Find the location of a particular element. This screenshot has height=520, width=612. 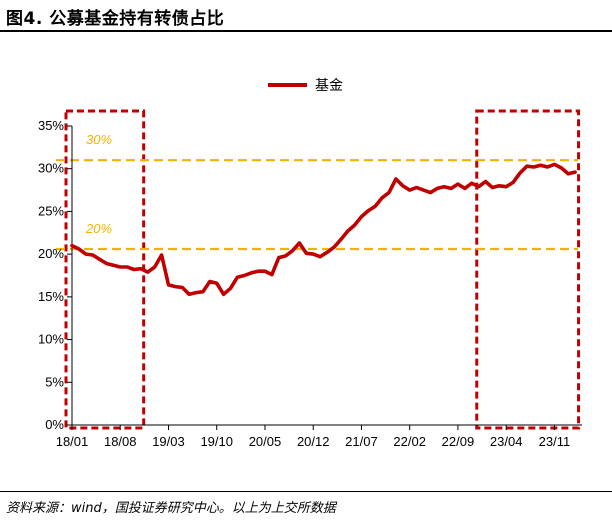

x-tick-label: 19/03 is located at coordinates (168, 441).